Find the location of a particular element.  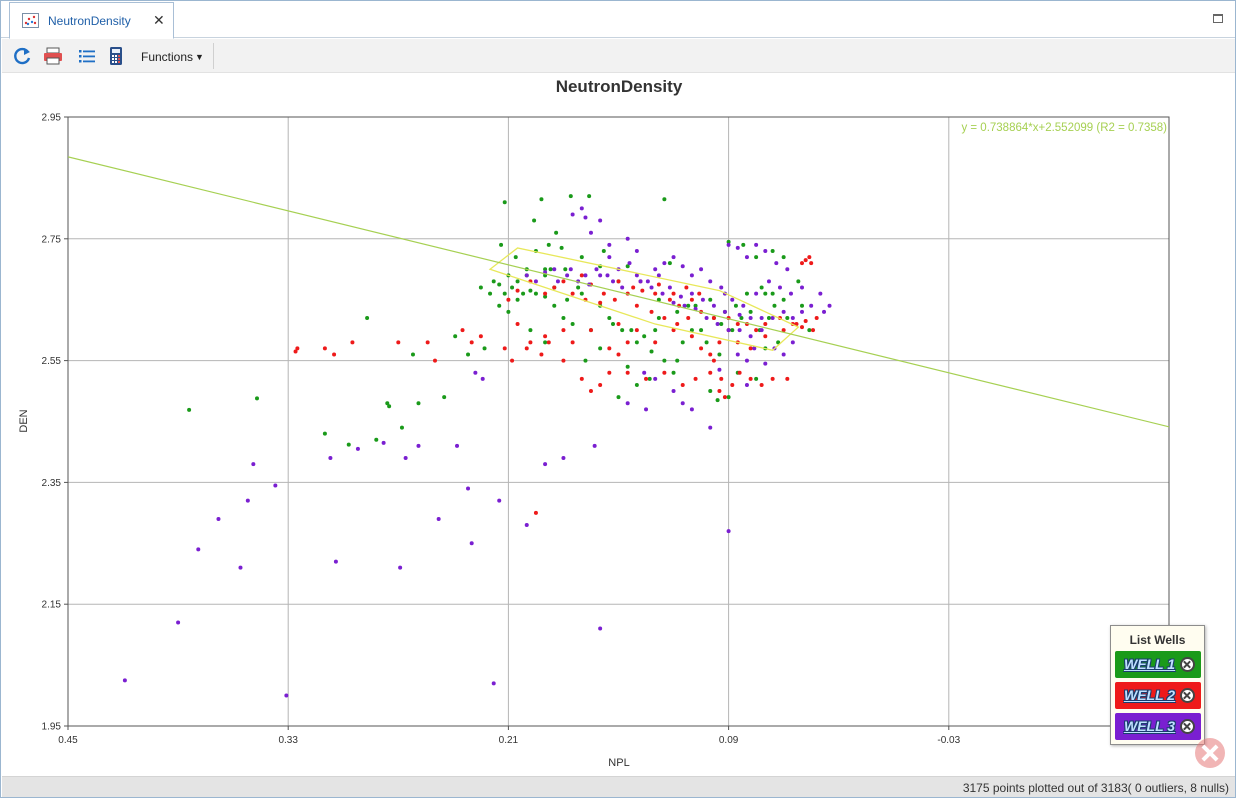

print-icon is located at coordinates (53, 56).